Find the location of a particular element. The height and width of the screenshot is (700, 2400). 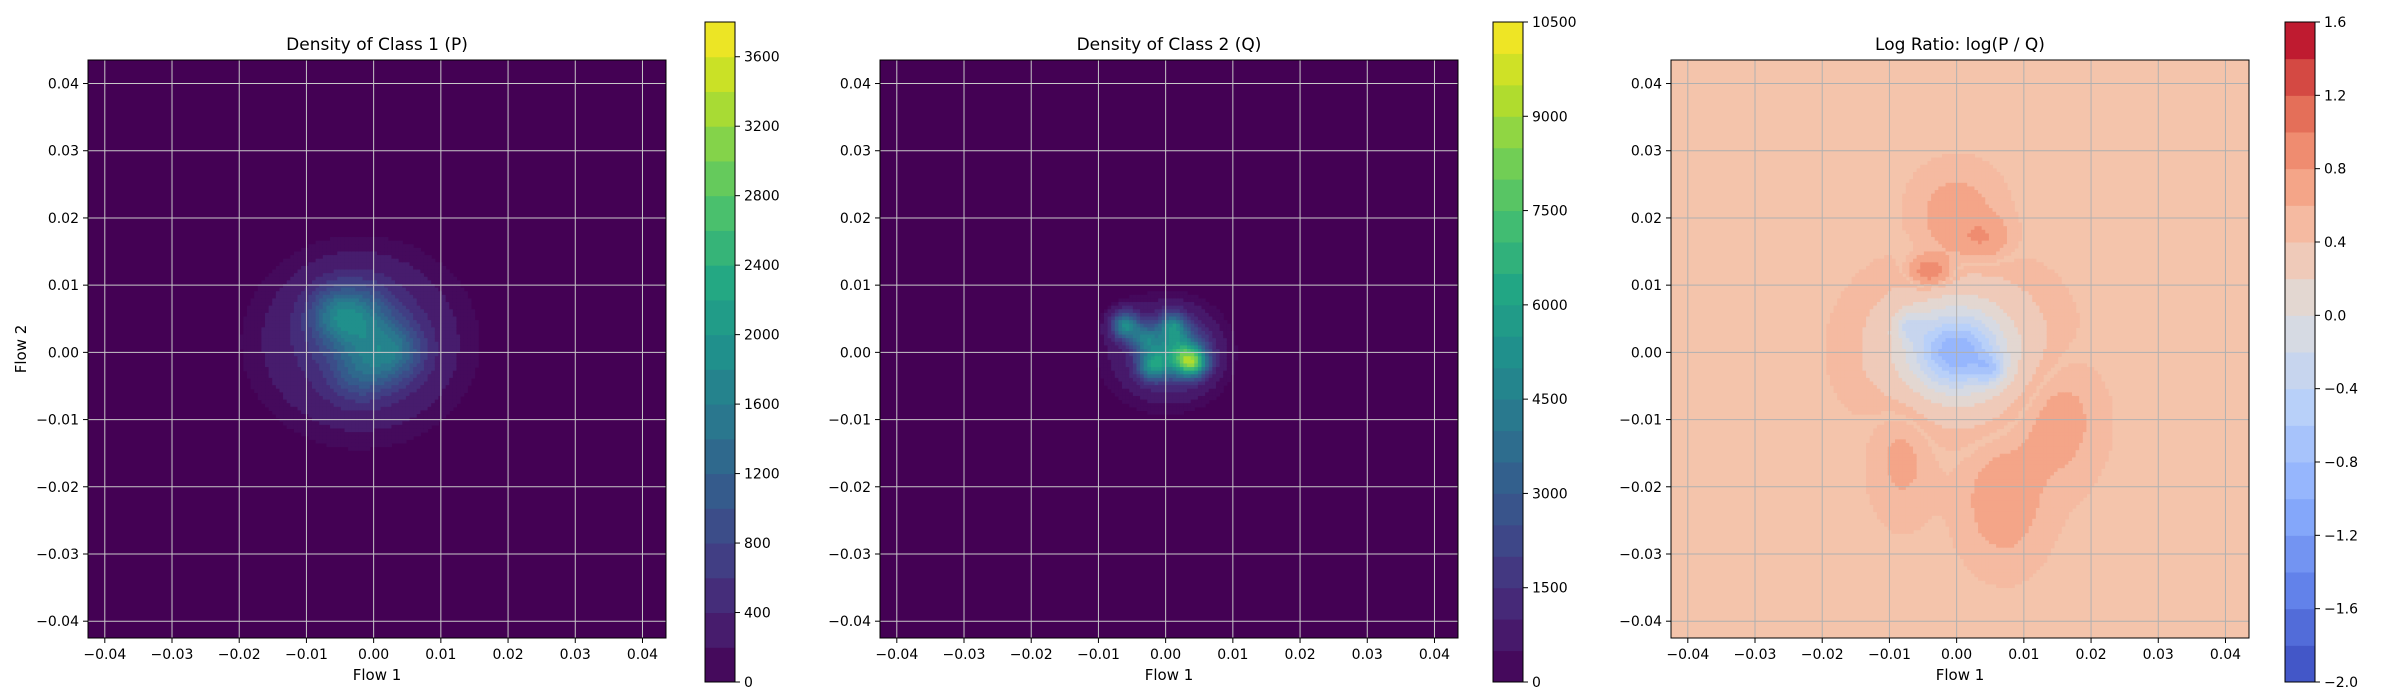

colorbar-tick-label: 0.4 is located at coordinates (2335, 243).